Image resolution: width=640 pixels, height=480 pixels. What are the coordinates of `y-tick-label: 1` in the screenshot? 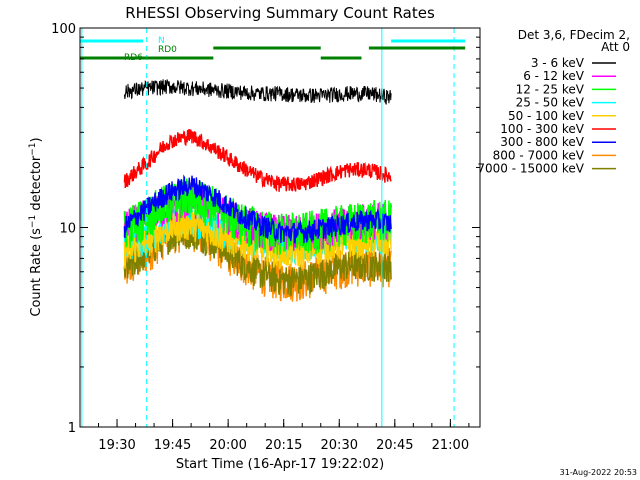 It's located at (72, 428).